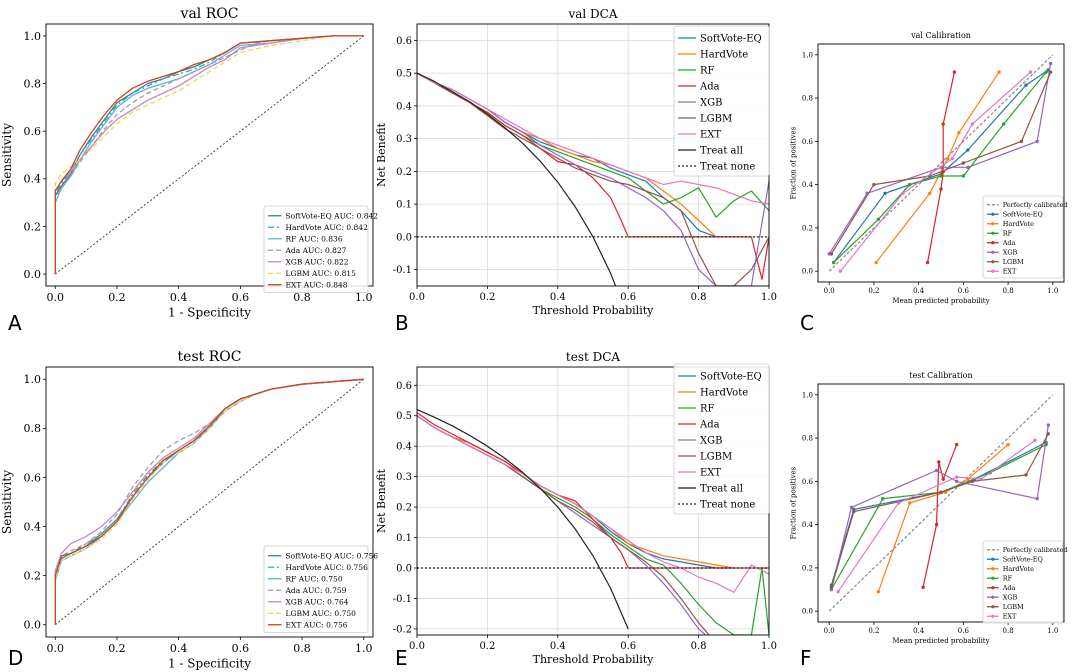 The width and height of the screenshot is (1080, 672). Describe the element at coordinates (1023, 215) in the screenshot. I see `legend-label: SoftVote-EQ` at that location.